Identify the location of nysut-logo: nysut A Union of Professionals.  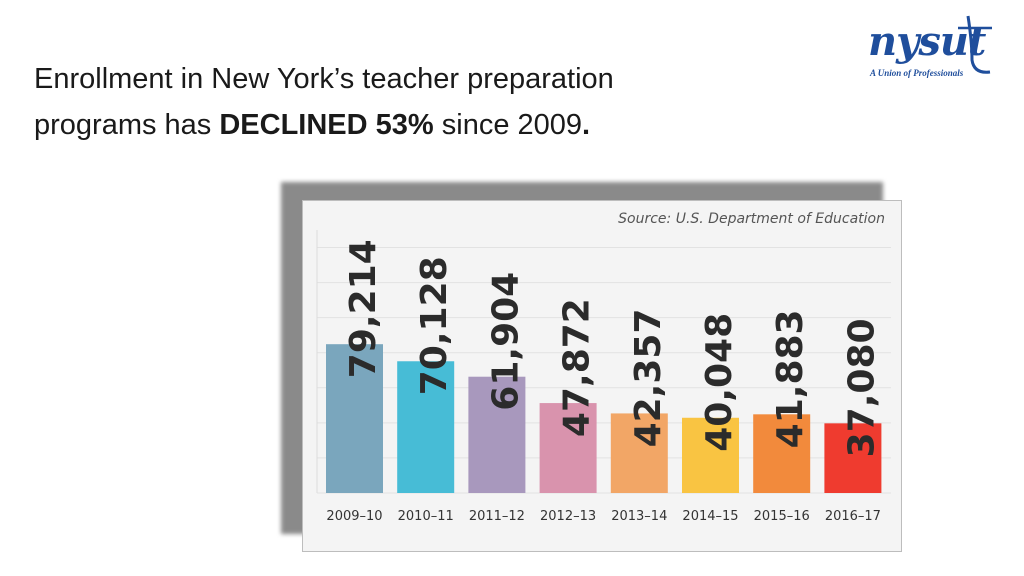
(929, 47).